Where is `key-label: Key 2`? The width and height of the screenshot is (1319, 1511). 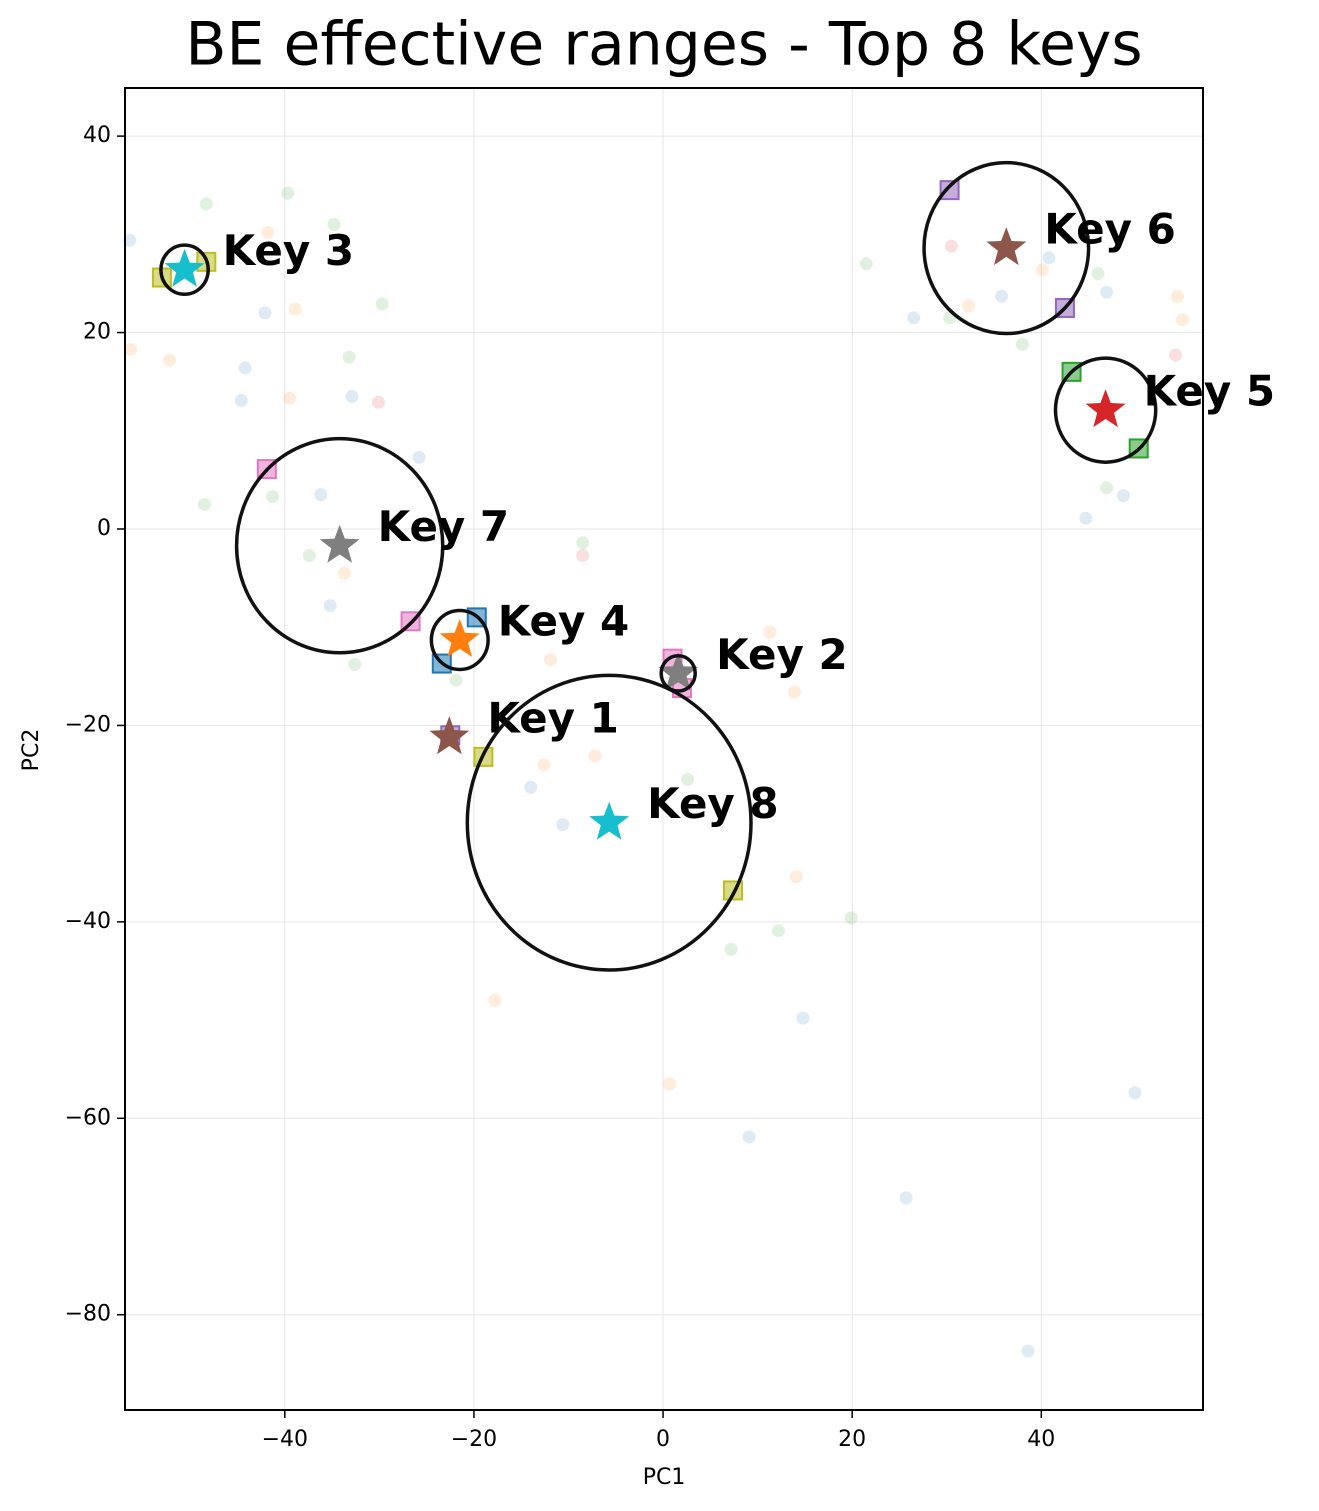 key-label: Key 2 is located at coordinates (782, 654).